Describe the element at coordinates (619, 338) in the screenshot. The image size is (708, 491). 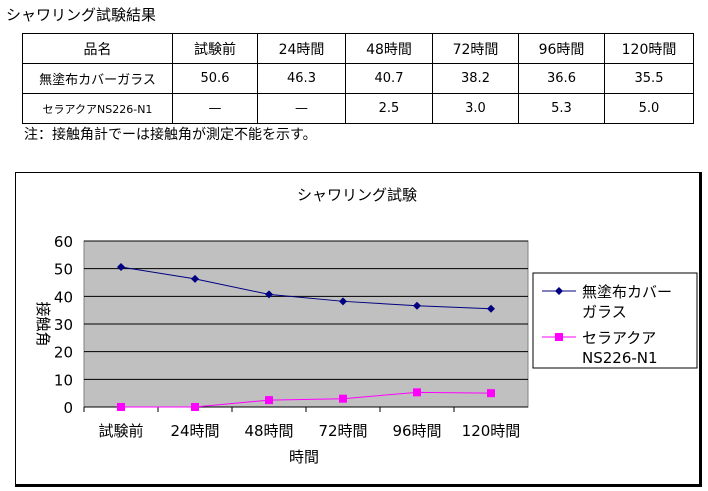
I see `legend-label: セラアクア` at that location.